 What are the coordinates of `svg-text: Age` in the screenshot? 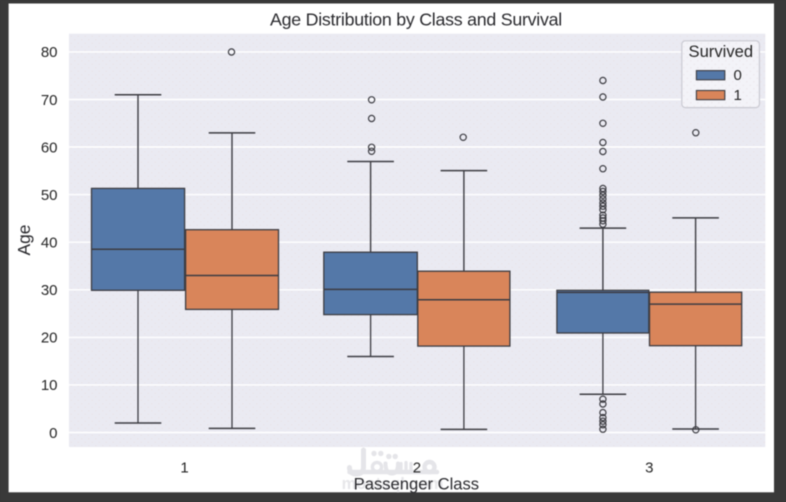 It's located at (24, 240).